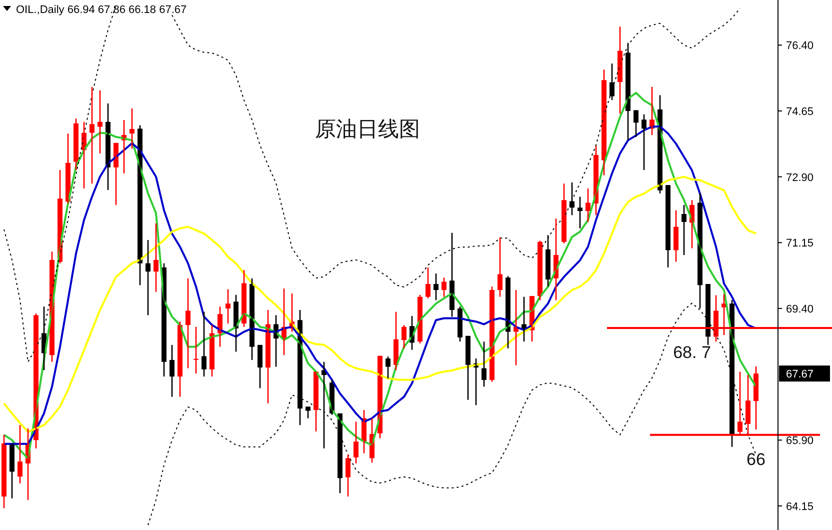 This screenshot has width=832, height=530. Describe the element at coordinates (800, 506) in the screenshot. I see `y-tick-label: 64.15` at that location.